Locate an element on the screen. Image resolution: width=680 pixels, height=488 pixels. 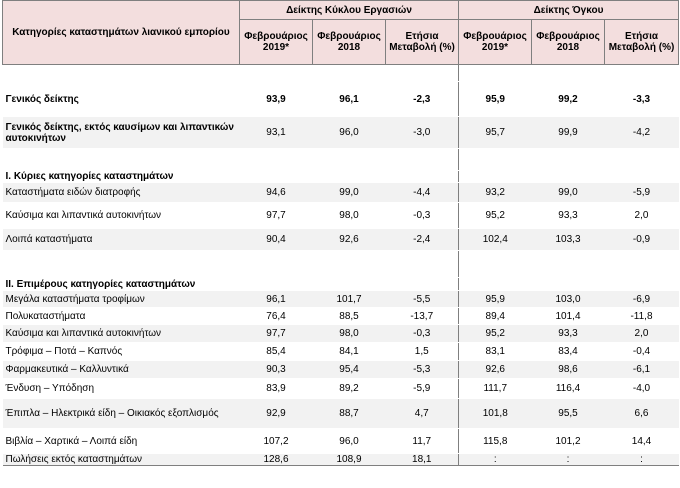
volume-change-header: Ετήσια Μεταβολή (%) is located at coordinates (641, 42).